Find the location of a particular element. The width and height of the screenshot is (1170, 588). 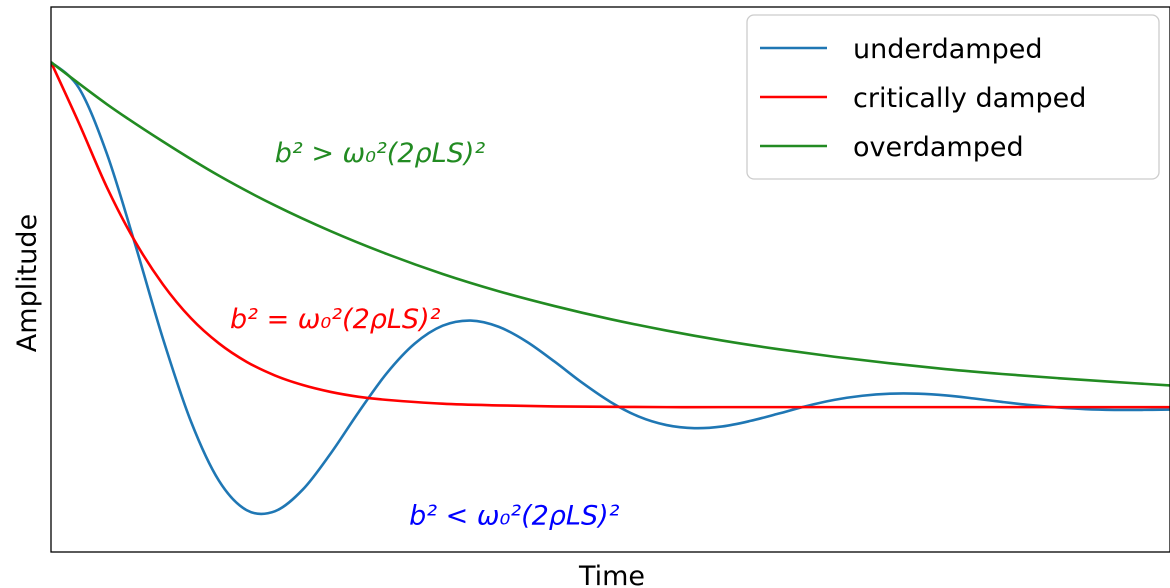

annotation-1: b² > ω₀²(2ρLS)² is located at coordinates (380, 153).